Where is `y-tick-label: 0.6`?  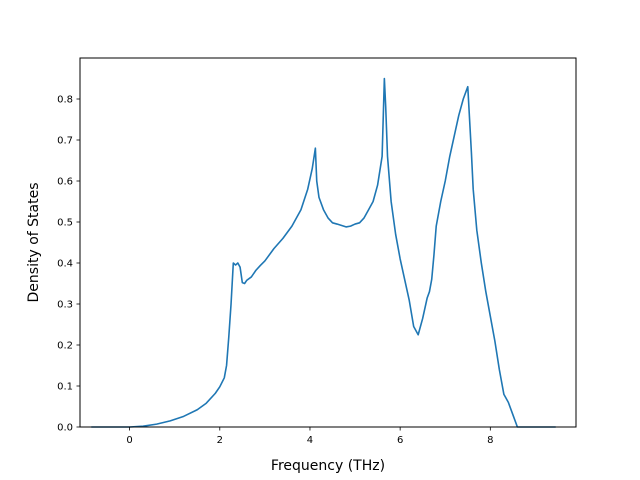 y-tick-label: 0.6 is located at coordinates (65, 182).